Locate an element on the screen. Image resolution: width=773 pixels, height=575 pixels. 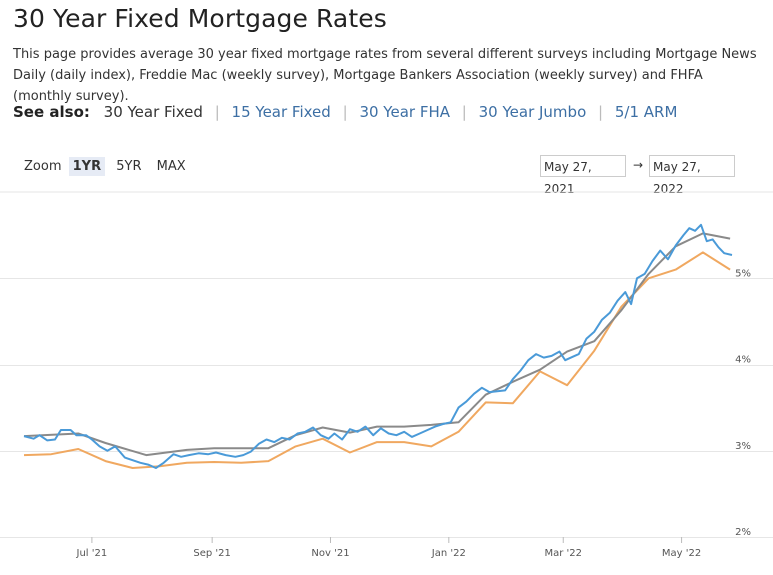
y-tick-label: 5% is located at coordinates (743, 273).